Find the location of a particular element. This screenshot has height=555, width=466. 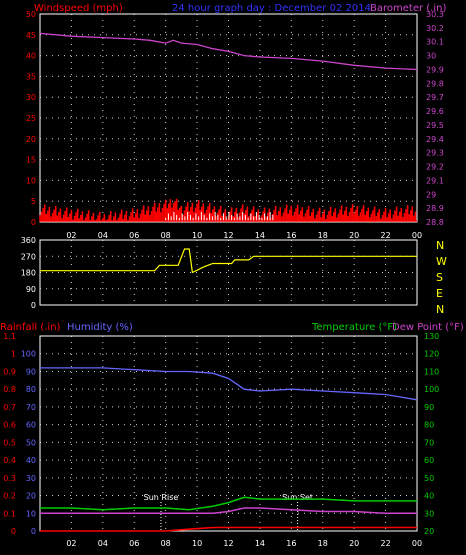

direction-tick-label: 180 is located at coordinates (28, 273).